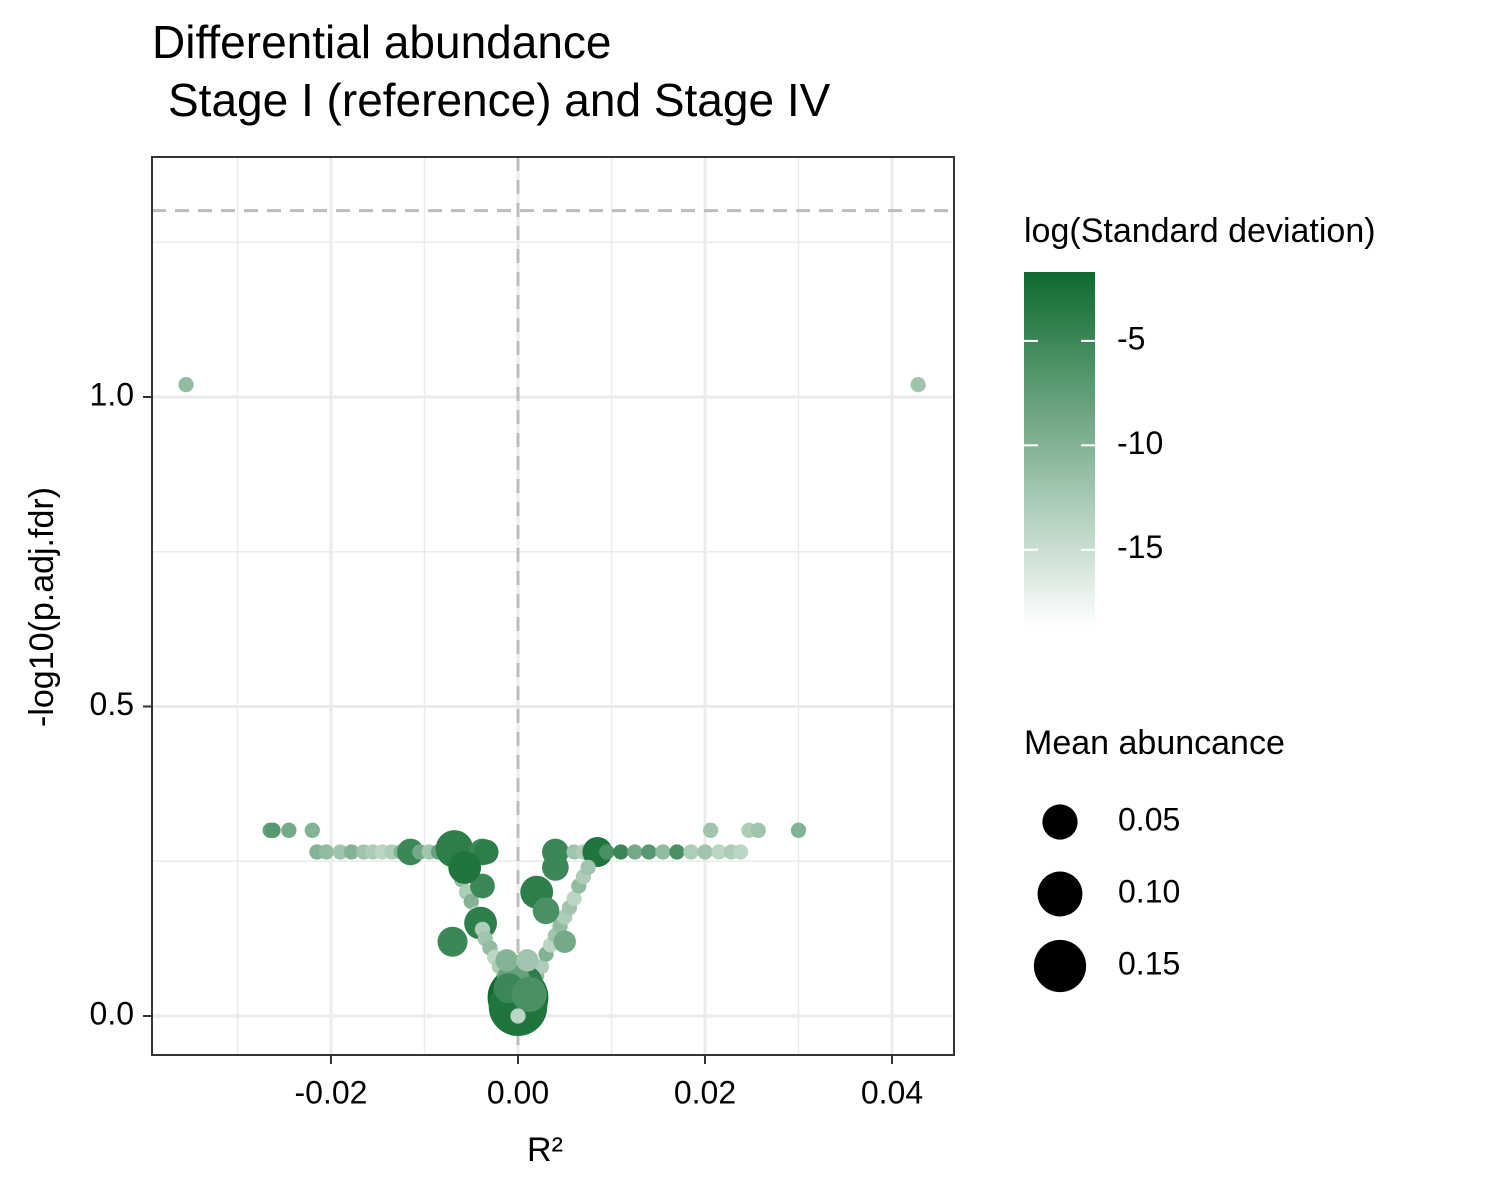  Describe the element at coordinates (381, 42) in the screenshot. I see `chart-title: Differential abundance` at that location.